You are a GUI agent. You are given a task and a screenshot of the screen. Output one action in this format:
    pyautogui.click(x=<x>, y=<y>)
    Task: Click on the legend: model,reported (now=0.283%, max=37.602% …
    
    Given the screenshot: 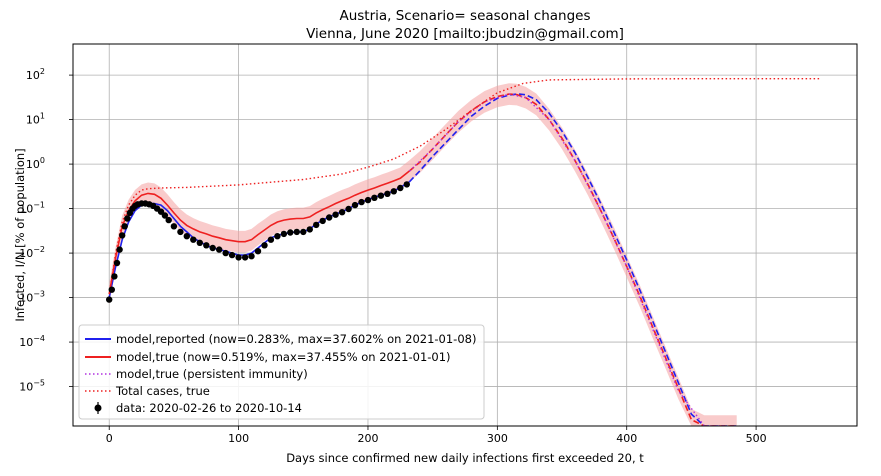 What is the action you would take?
    pyautogui.click(x=281, y=372)
    